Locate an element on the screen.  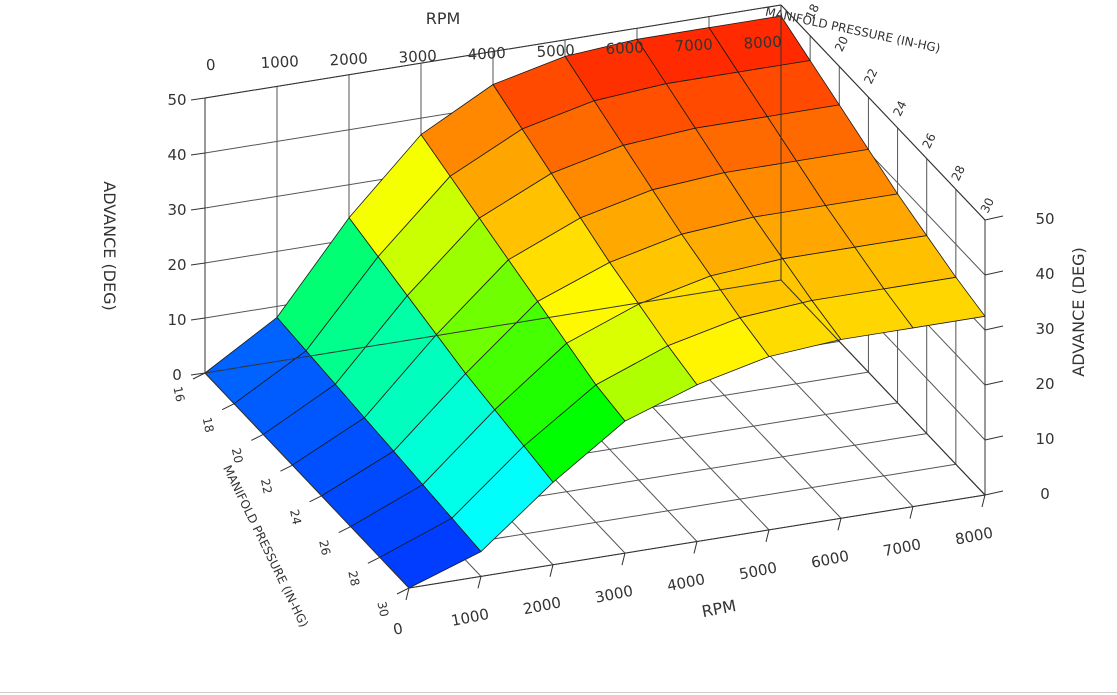
advance-tick-label-left: 0 is located at coordinates (177, 375).